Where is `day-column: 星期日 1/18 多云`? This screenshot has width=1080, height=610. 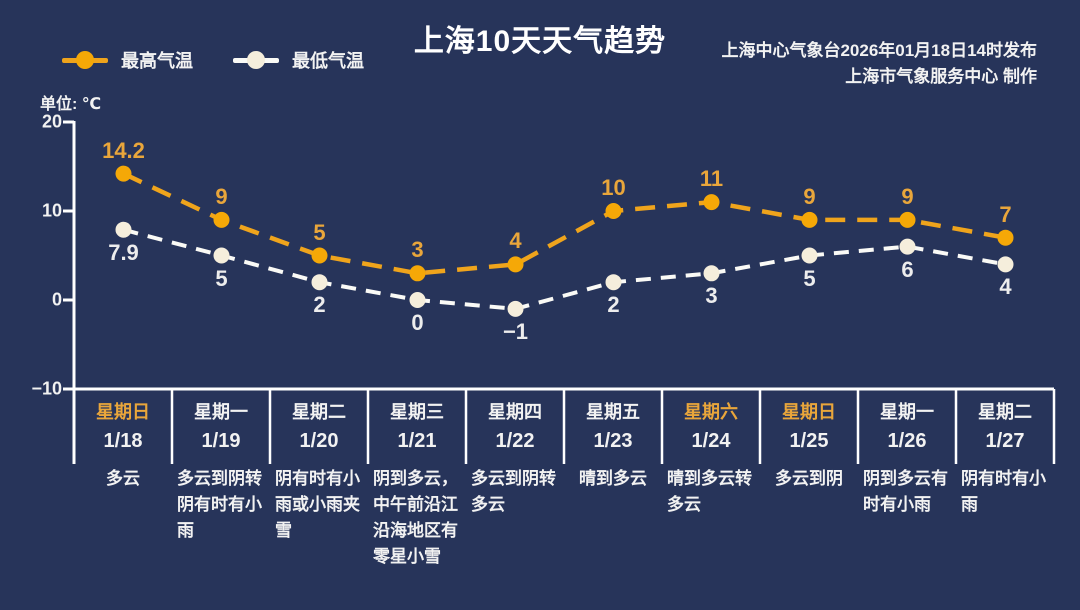
day-column: 星期日 1/18 多云 is located at coordinates (123, 445).